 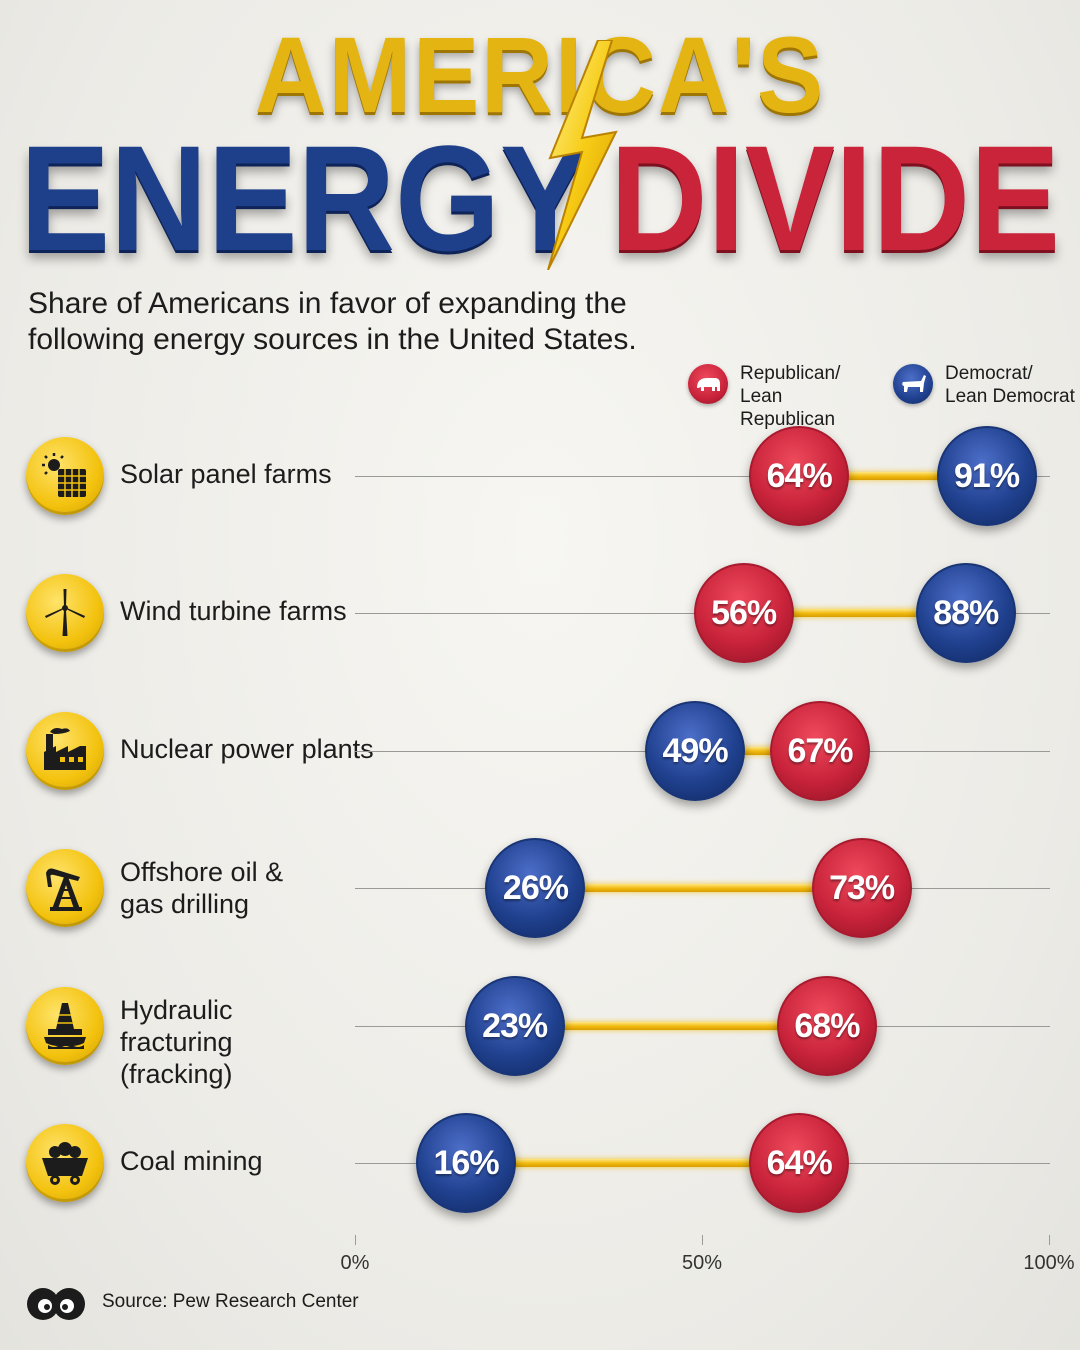 What do you see at coordinates (176, 1042) in the screenshot?
I see `row-label: Hydraulic fracturing (fracking)` at bounding box center [176, 1042].